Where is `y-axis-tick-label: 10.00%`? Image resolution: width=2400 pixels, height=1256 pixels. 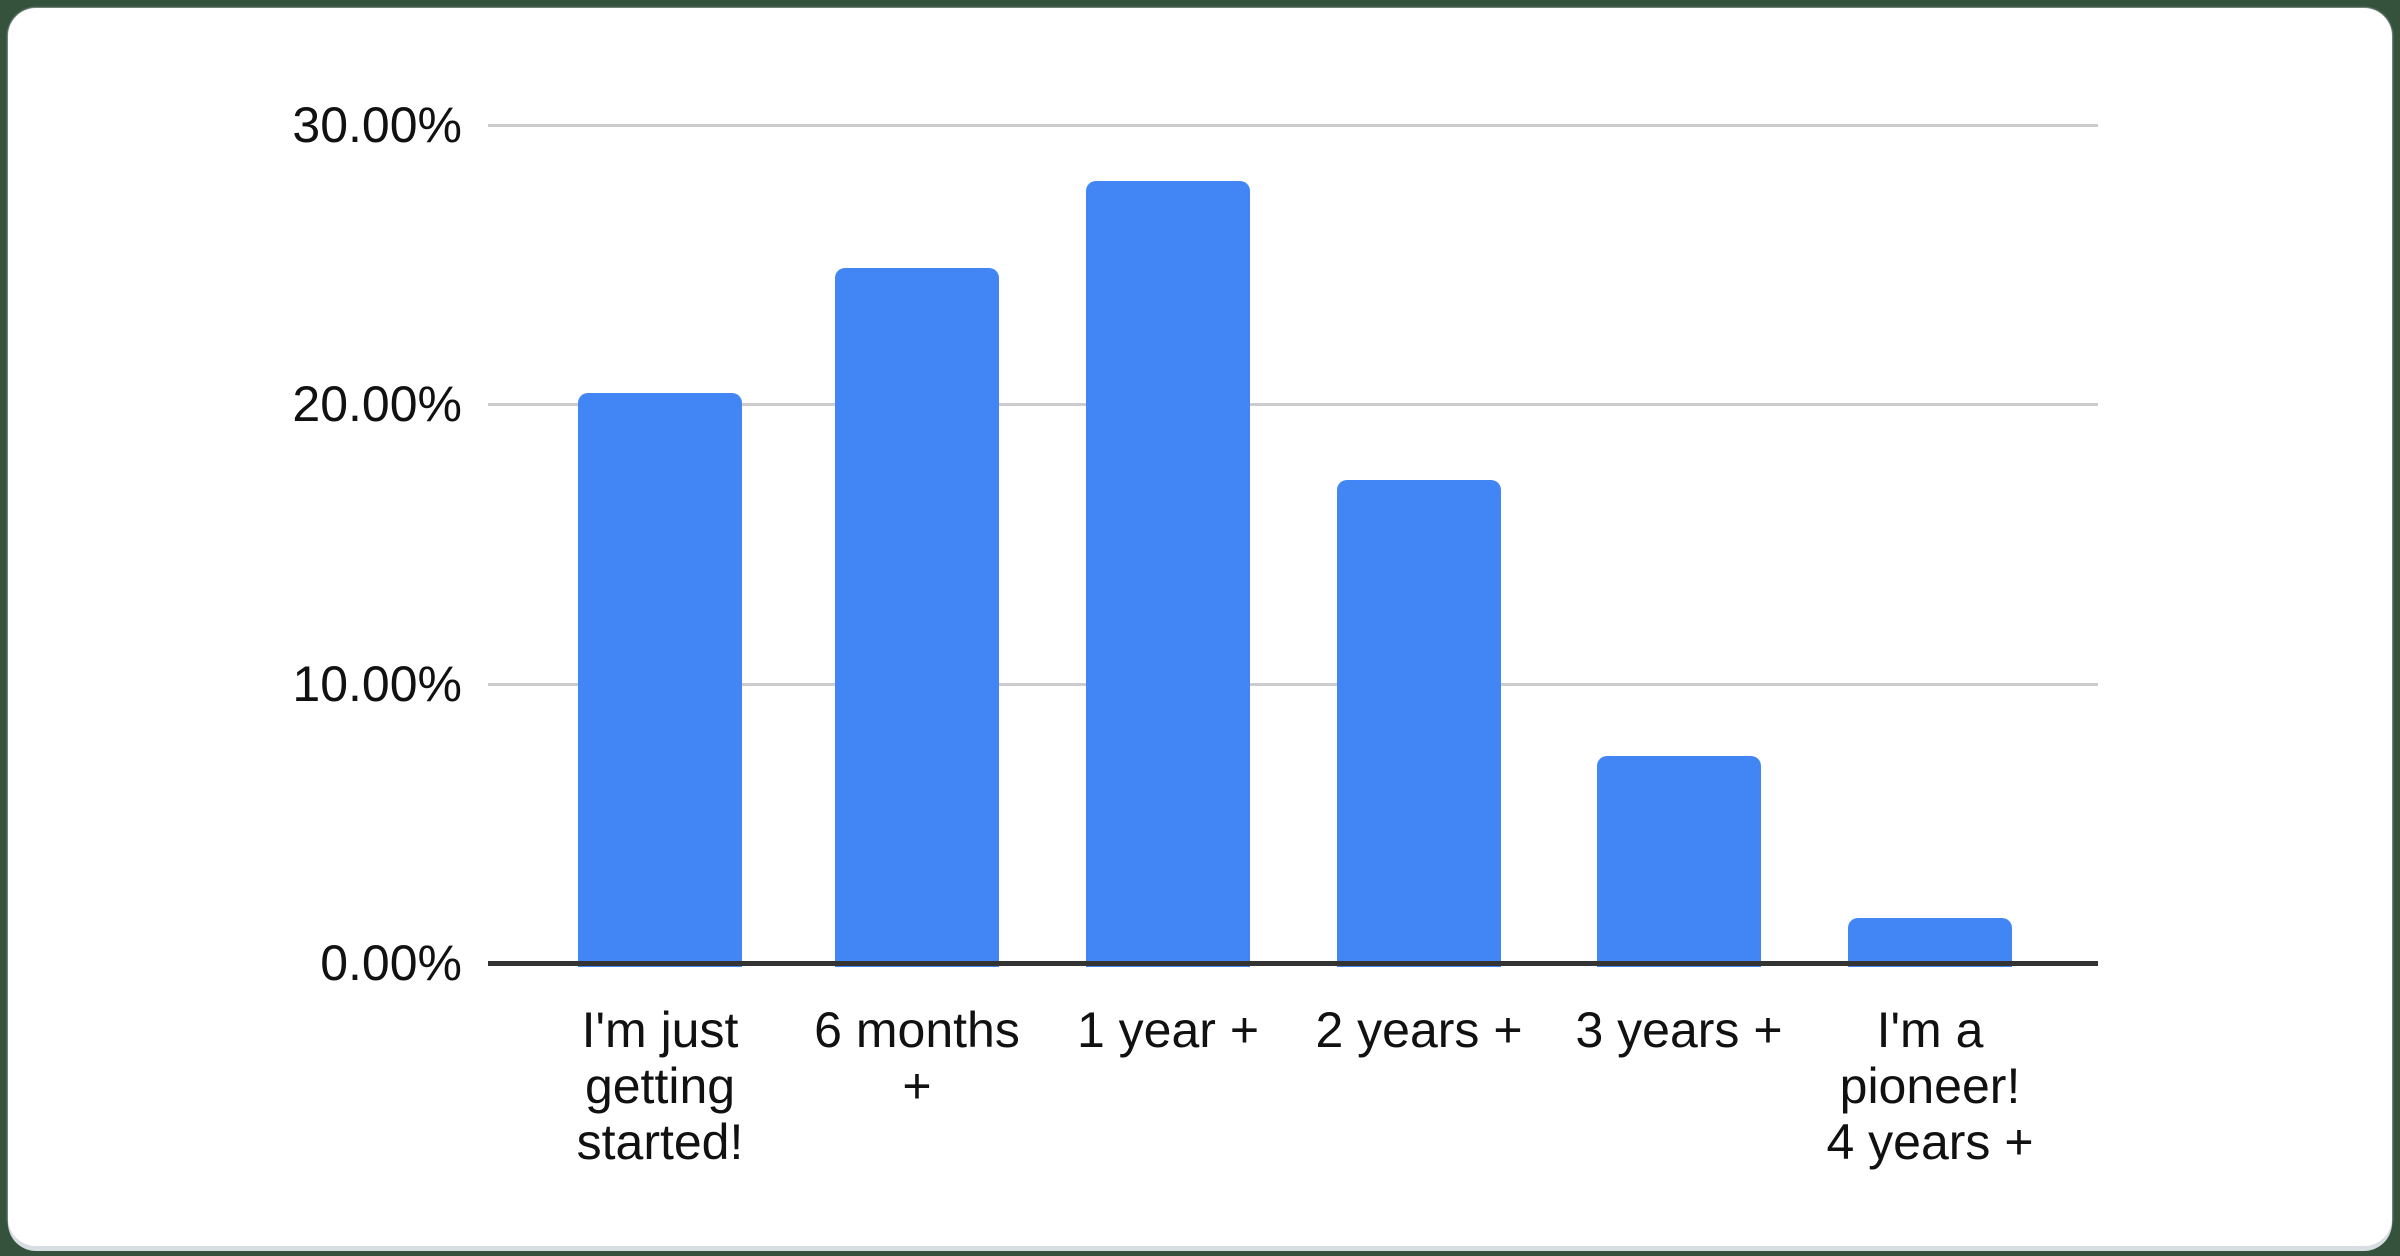 y-axis-tick-label: 10.00% is located at coordinates (377, 684).